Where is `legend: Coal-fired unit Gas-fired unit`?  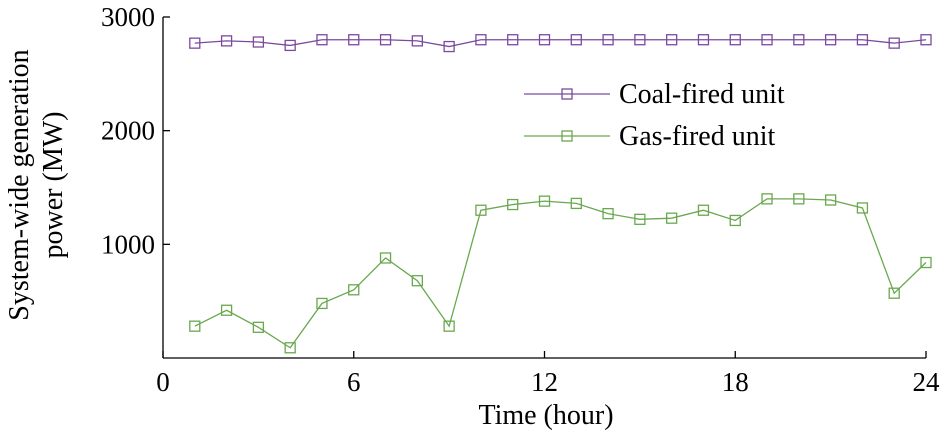 legend: Coal-fired unit Gas-fired unit is located at coordinates (654, 115).